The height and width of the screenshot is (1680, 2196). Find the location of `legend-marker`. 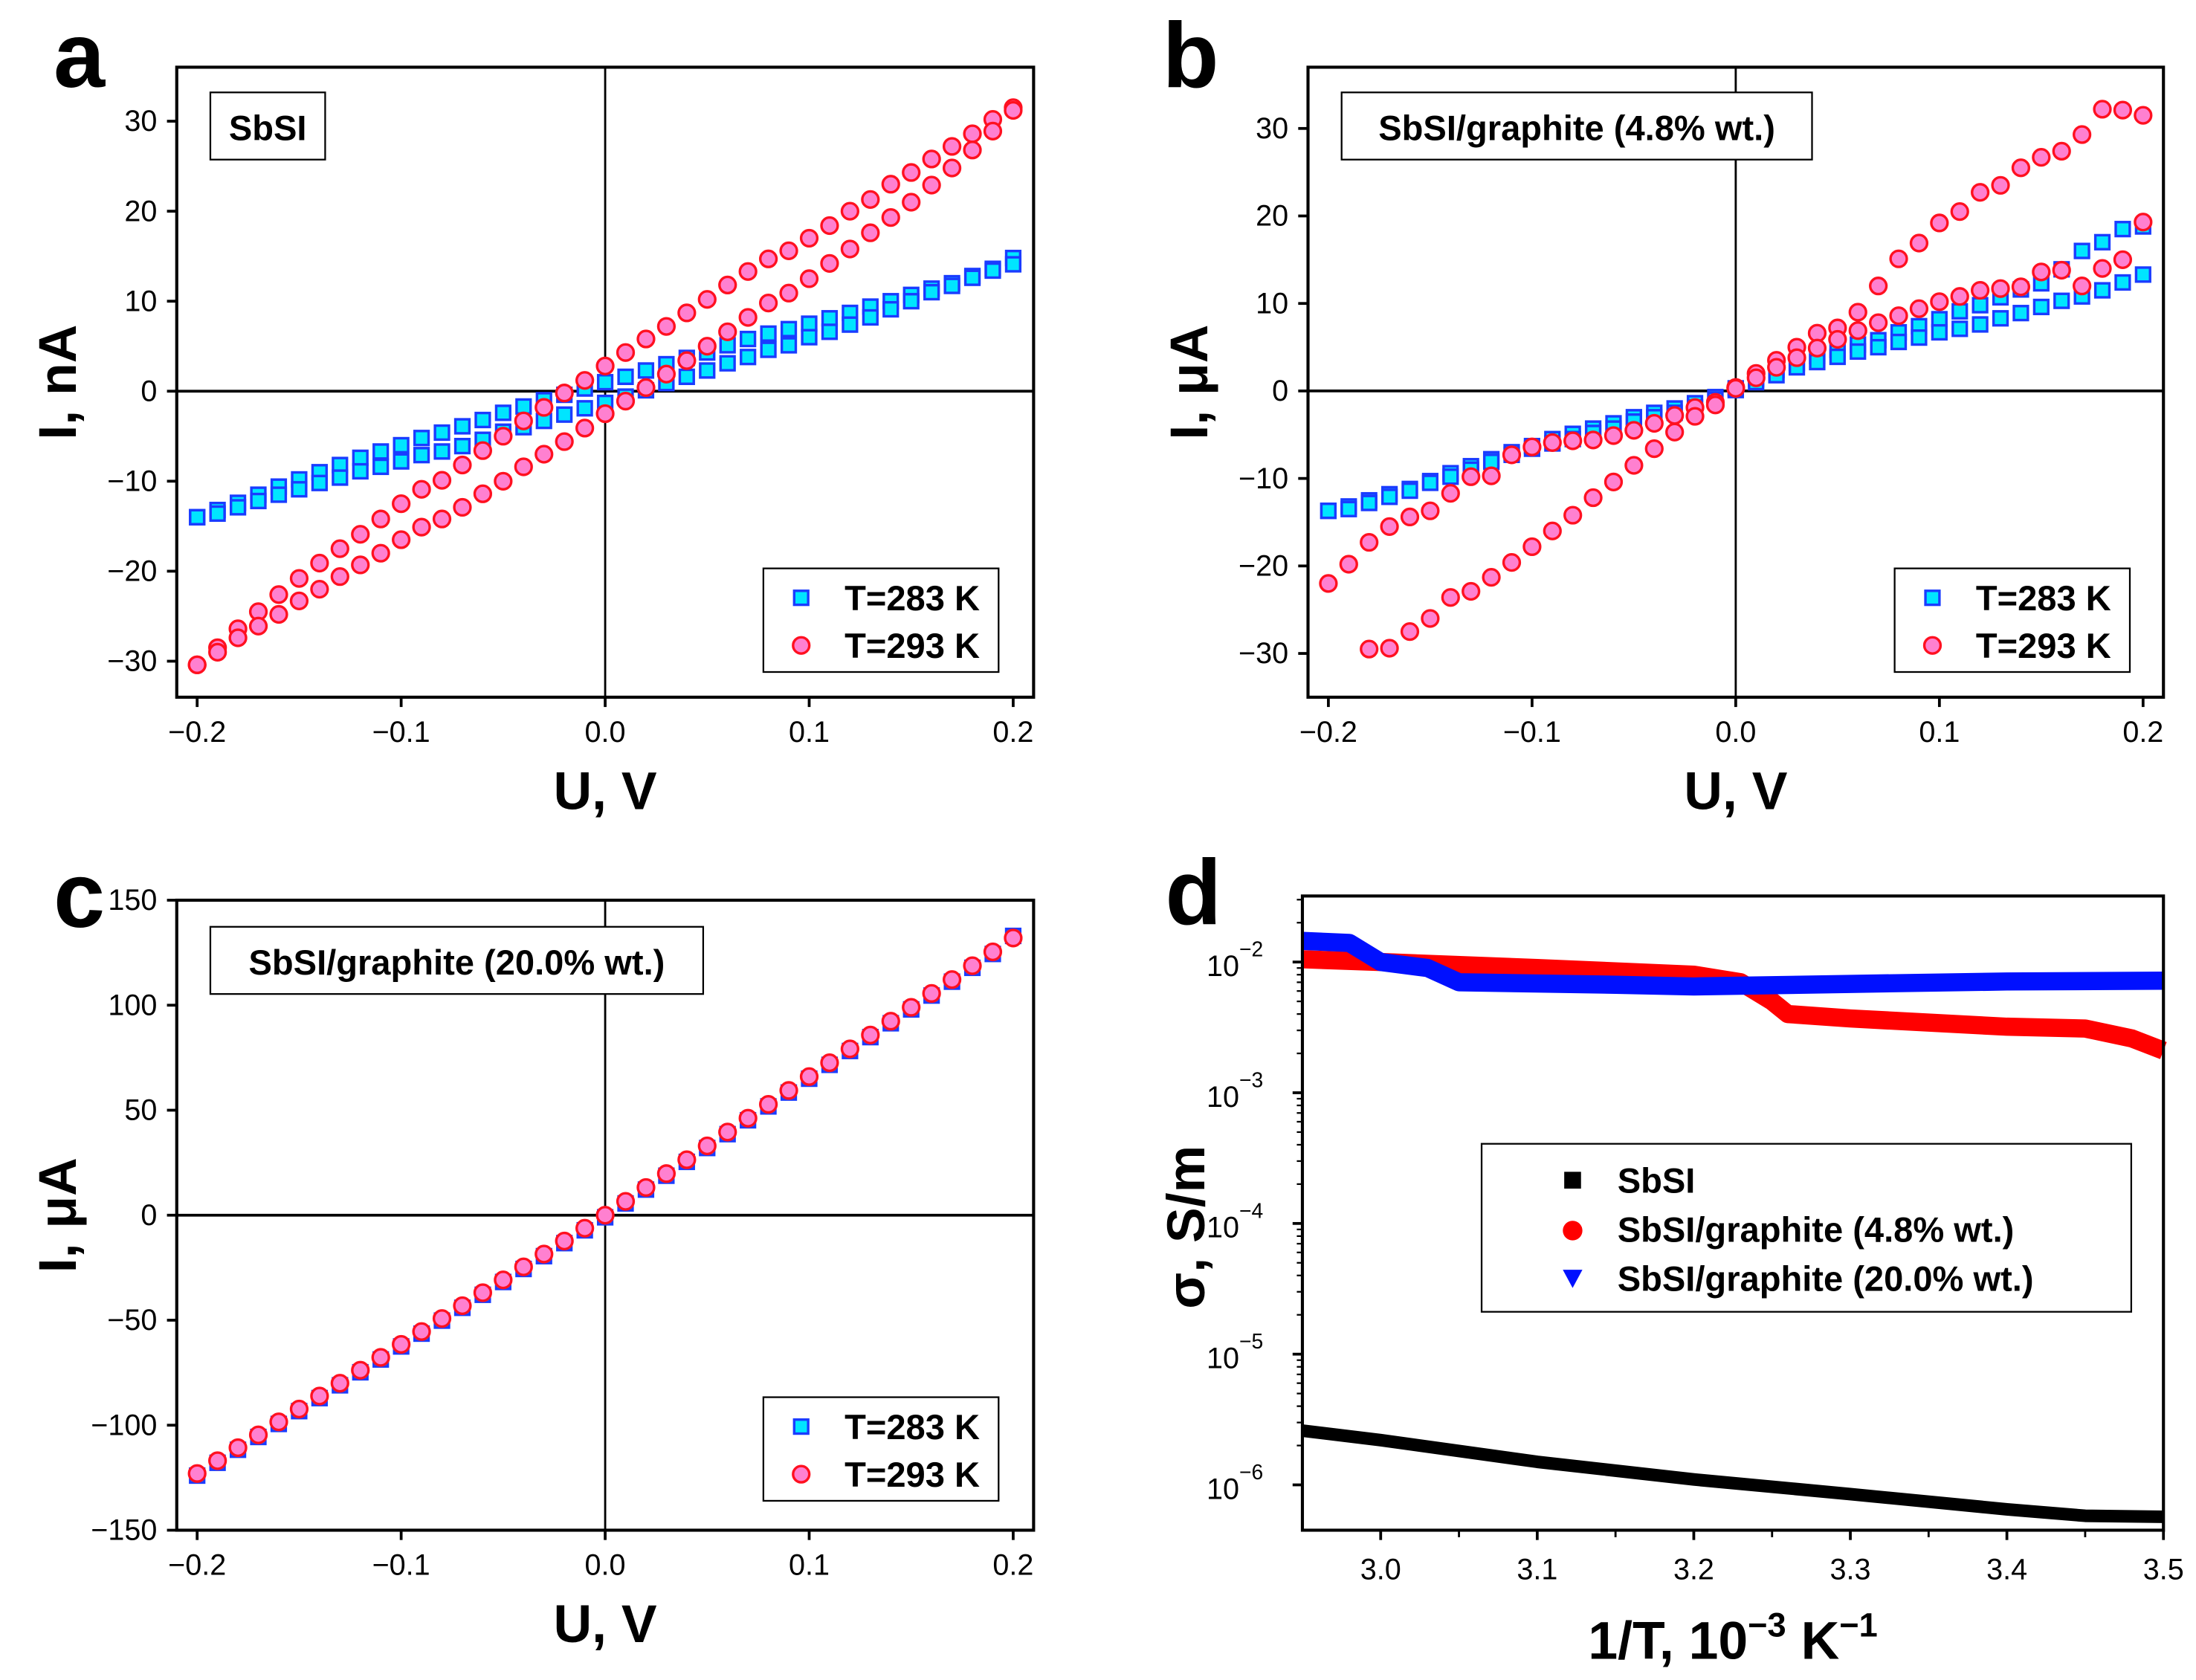

legend-marker is located at coordinates (801, 1474).